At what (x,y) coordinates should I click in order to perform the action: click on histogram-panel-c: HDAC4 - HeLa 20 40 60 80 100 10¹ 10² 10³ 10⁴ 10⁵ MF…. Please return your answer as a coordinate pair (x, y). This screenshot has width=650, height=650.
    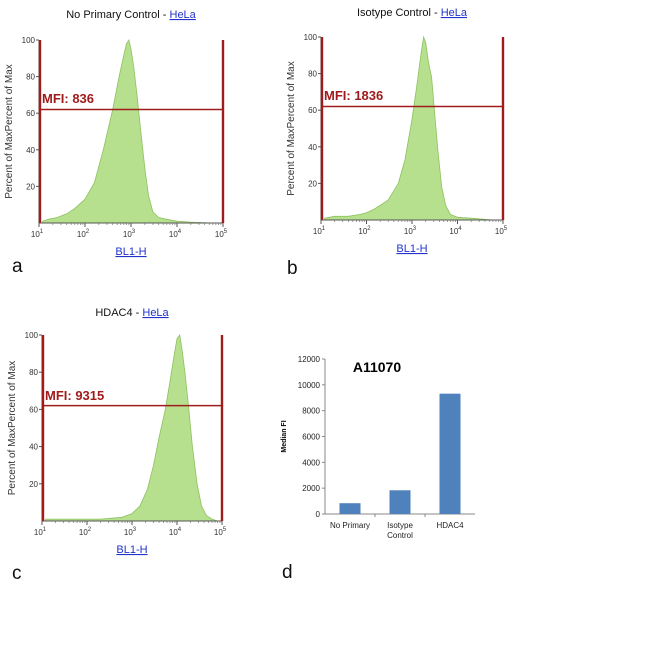
    Looking at the image, I should click on (117, 445).